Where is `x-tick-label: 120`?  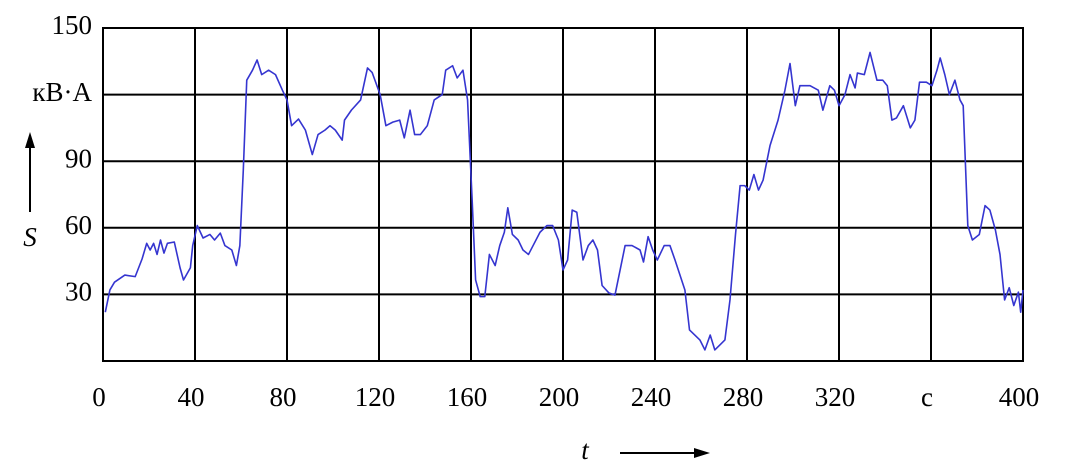
x-tick-label: 120 is located at coordinates (375, 397).